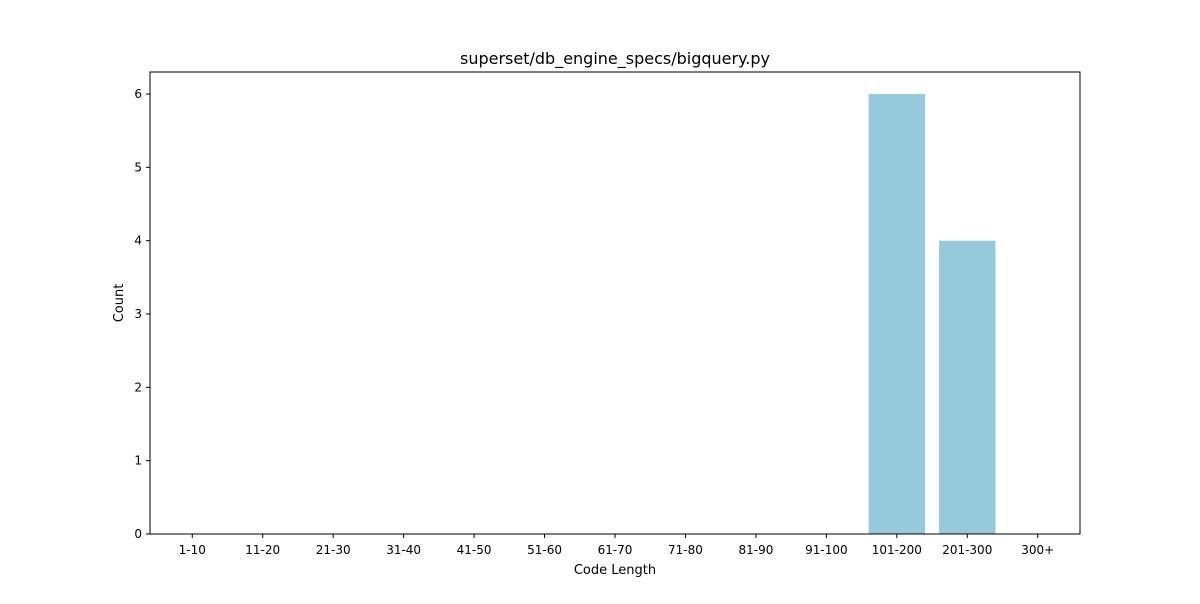 The height and width of the screenshot is (604, 1200). Describe the element at coordinates (967, 550) in the screenshot. I see `x-tick-label: 201-300` at that location.